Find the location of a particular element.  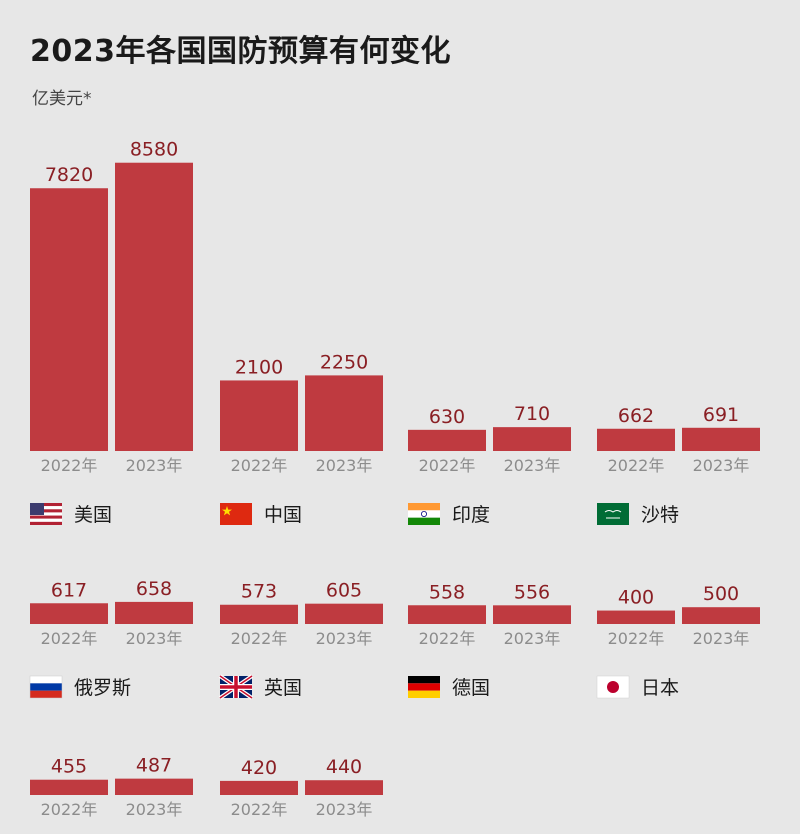

bar-俄罗斯-2023年 is located at coordinates (154, 612).